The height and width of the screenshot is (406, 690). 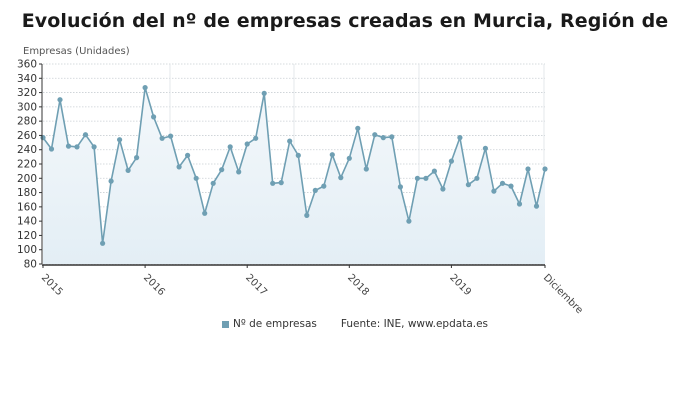 What do you see at coordinates (27, 193) in the screenshot?
I see `y-tick-label: 180` at bounding box center [27, 193].